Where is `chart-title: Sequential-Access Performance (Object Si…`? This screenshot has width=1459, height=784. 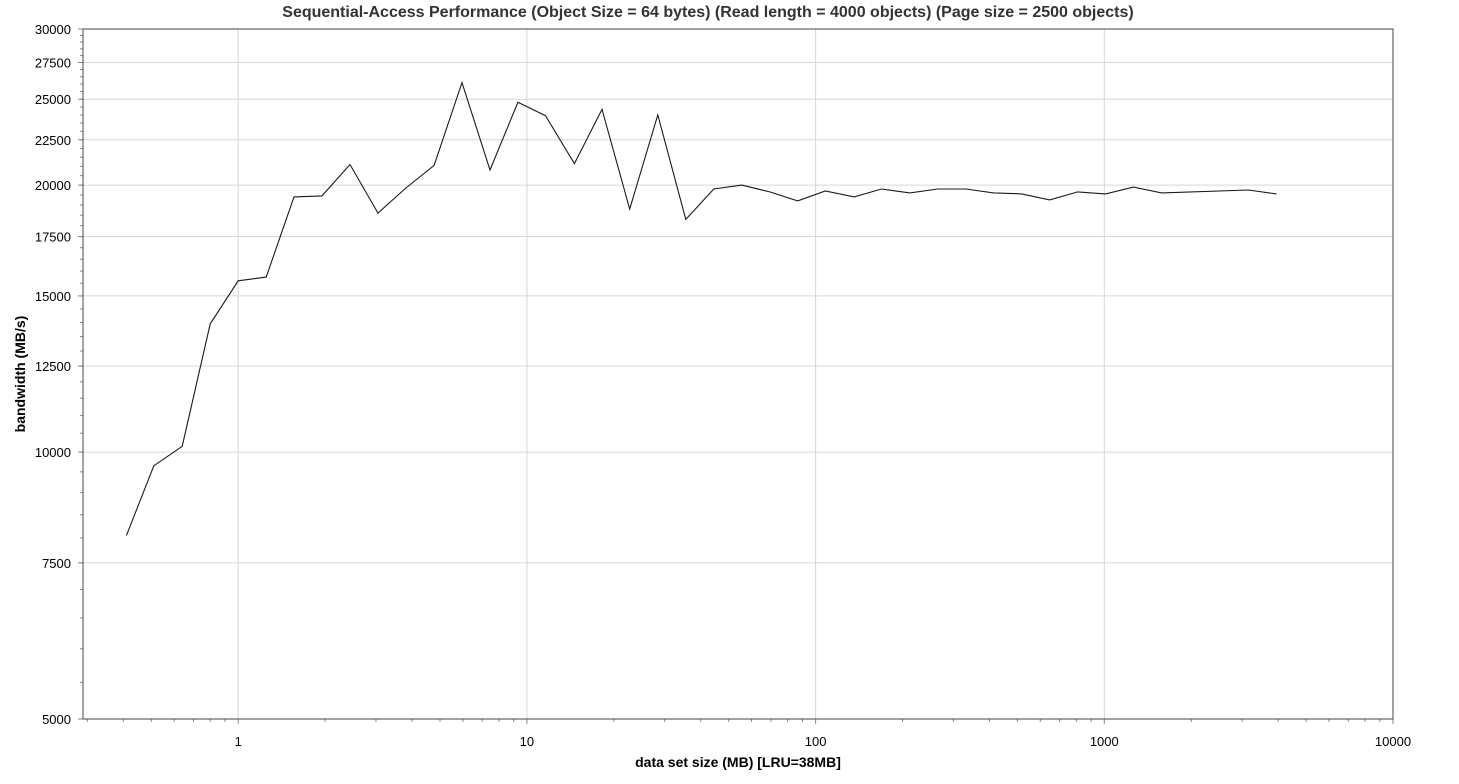
chart-title: Sequential-Access Performance (Object Si… is located at coordinates (707, 12).